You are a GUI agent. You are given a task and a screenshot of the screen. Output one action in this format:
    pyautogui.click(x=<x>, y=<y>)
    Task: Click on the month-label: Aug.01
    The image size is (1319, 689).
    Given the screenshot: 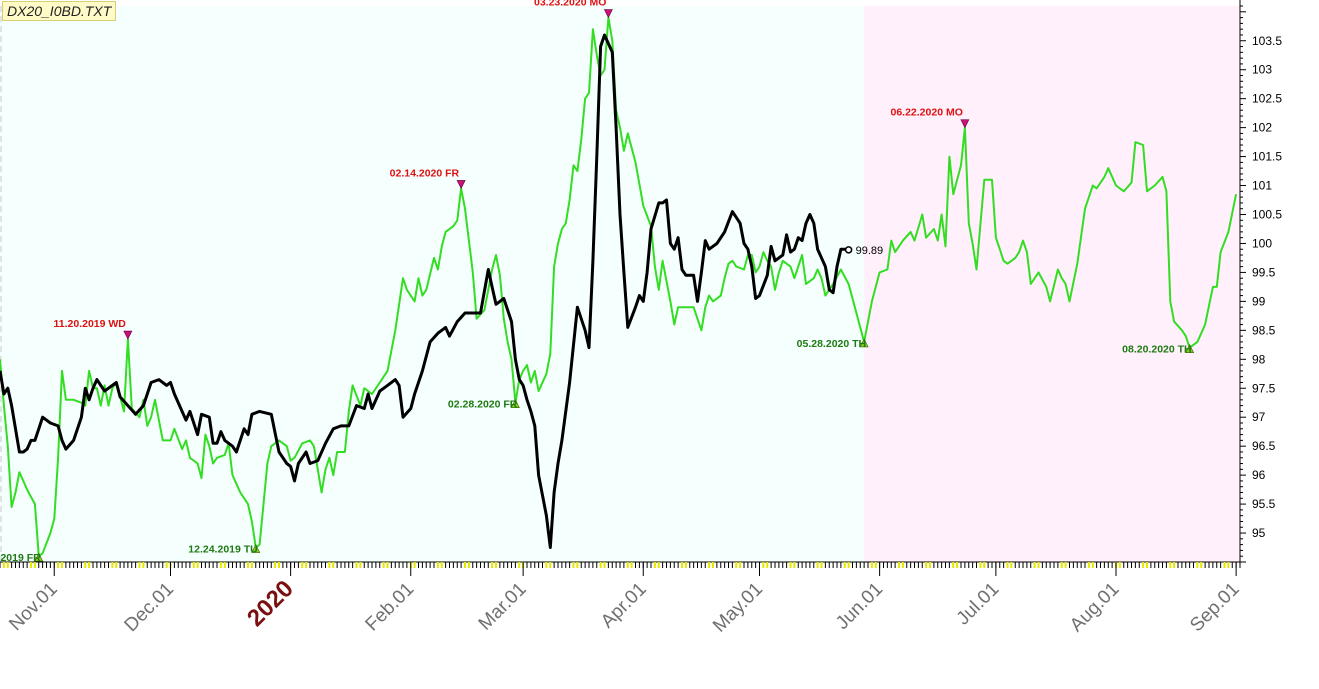 What is the action you would take?
    pyautogui.click(x=1094, y=607)
    